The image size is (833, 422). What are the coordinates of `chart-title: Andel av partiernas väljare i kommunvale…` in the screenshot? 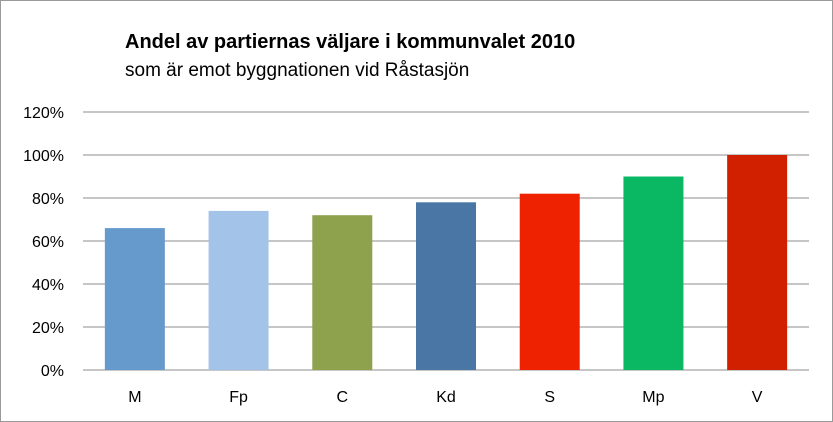 It's located at (350, 42).